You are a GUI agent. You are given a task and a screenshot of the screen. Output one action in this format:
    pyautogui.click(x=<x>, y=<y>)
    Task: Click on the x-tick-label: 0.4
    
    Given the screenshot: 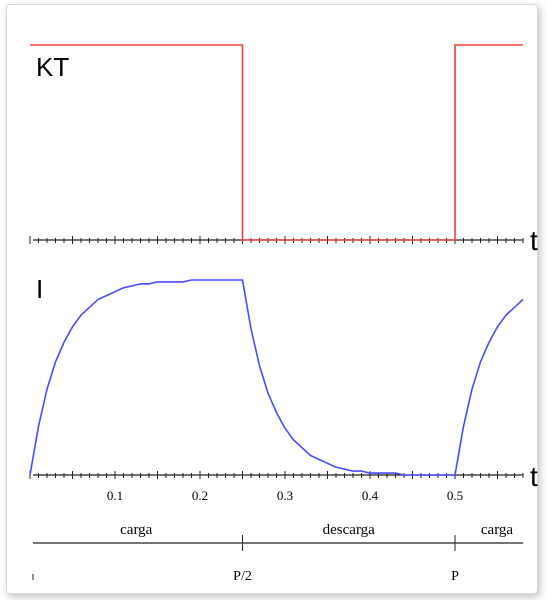 What is the action you would take?
    pyautogui.click(x=370, y=495)
    